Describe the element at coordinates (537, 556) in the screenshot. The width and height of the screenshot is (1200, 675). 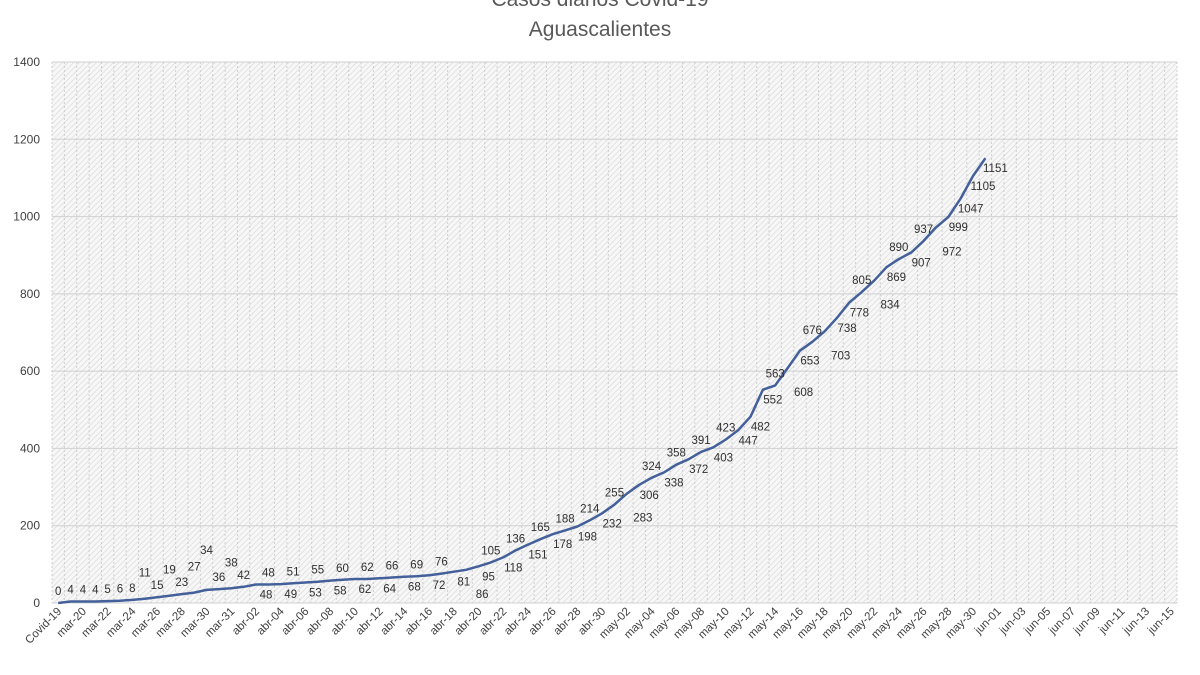
I see `data-label: 151` at that location.